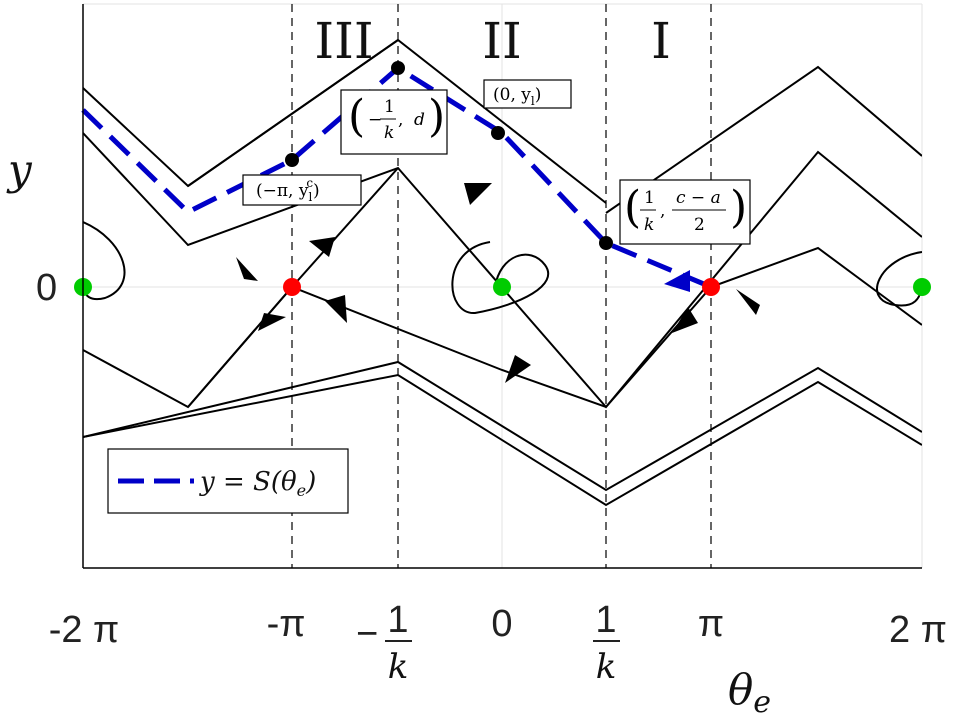  Describe the element at coordinates (711, 624) in the screenshot. I see `x-tick-pi: π` at that location.